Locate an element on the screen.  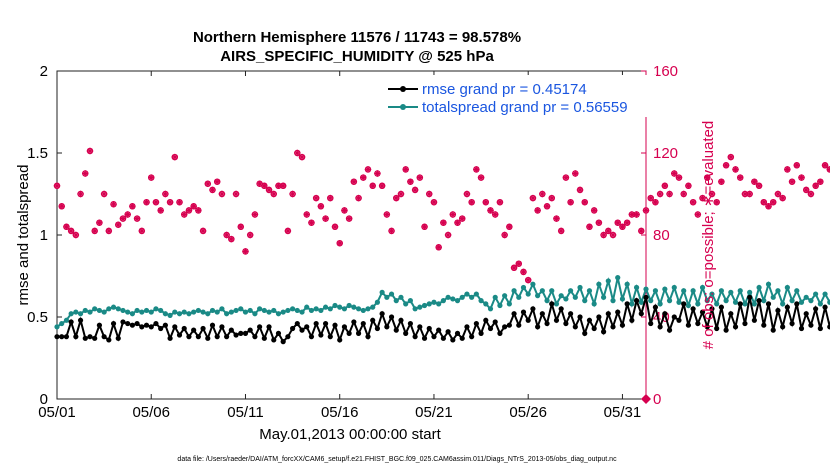
legend-box is located at coordinates (522, 96).